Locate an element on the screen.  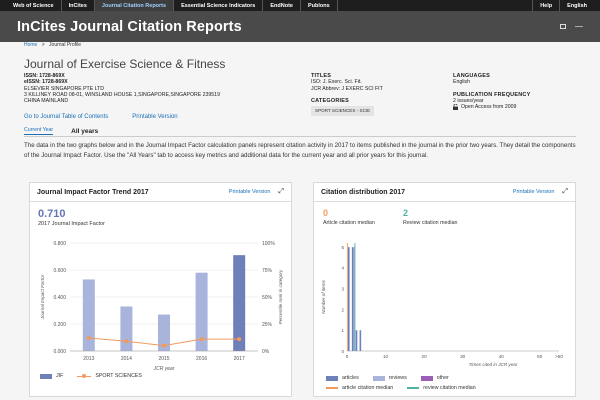
y-tick-label: 0 is located at coordinates (342, 351).